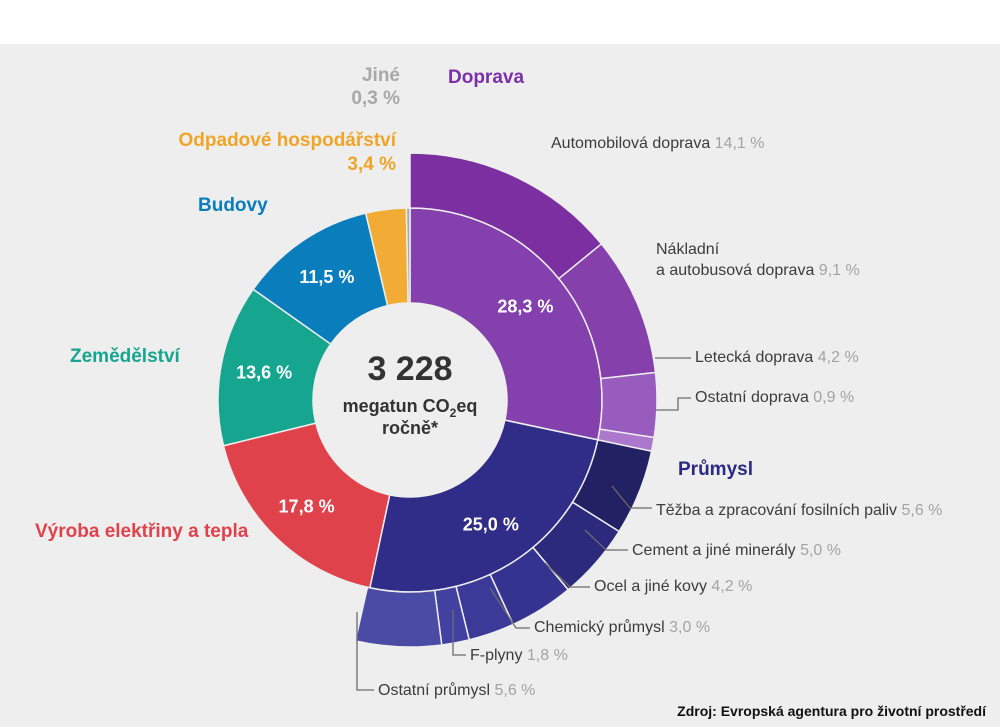  I want to click on label-automobilova-doprava: Automobilová doprava 14,1 %, so click(657, 143).